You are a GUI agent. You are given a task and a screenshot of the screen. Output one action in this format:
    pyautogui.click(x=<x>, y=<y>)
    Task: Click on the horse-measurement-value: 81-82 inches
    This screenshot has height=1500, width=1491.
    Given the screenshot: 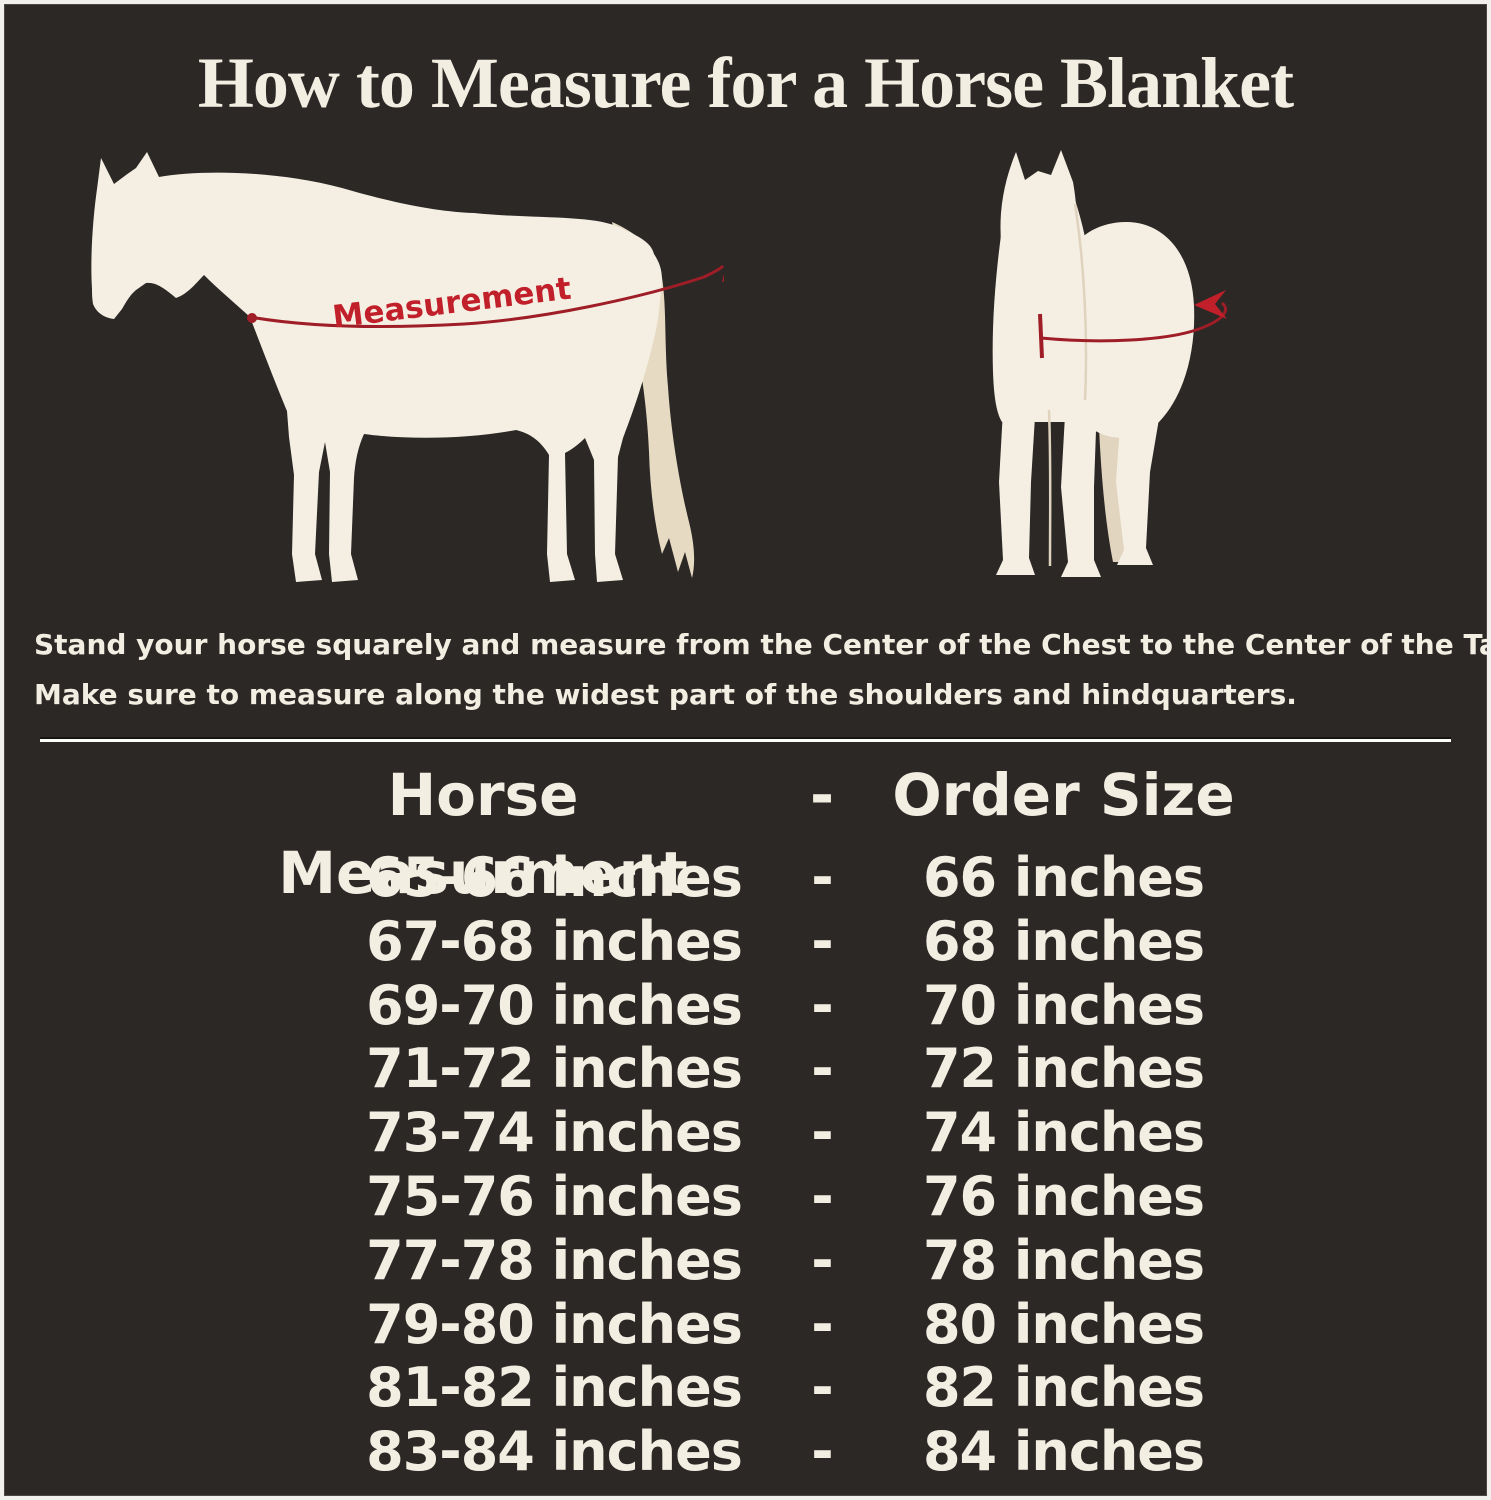 What is the action you would take?
    pyautogui.click(x=554, y=1388)
    